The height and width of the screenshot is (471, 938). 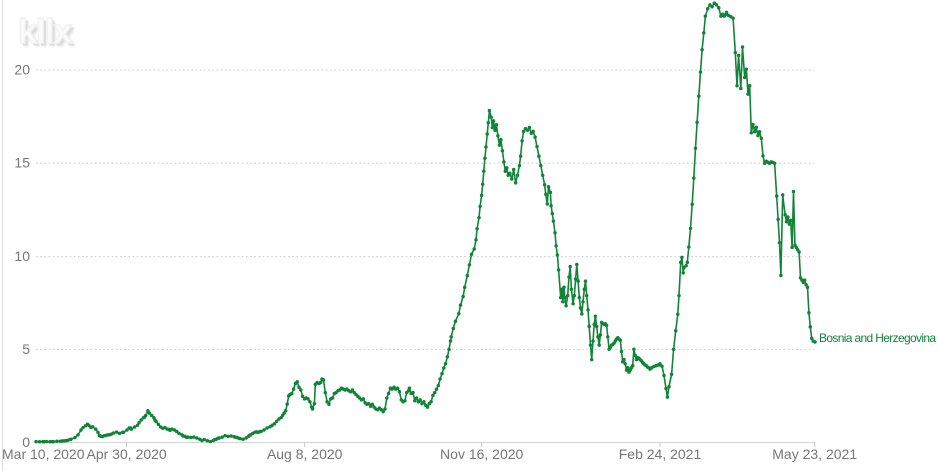 I want to click on svg-text: 20, so click(x=22, y=70).